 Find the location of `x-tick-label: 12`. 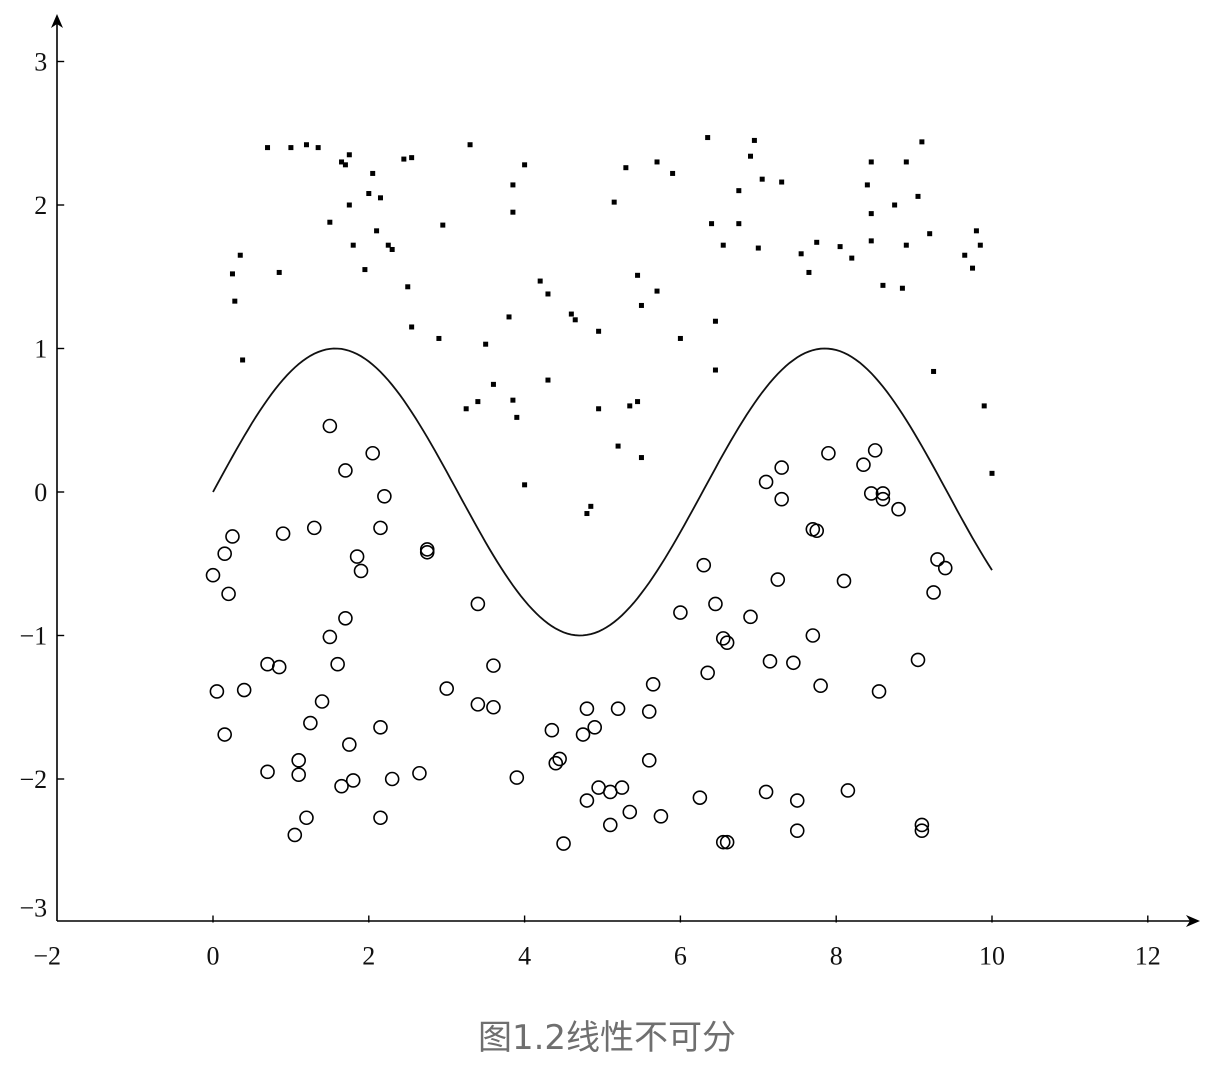

x-tick-label: 12 is located at coordinates (1148, 956).